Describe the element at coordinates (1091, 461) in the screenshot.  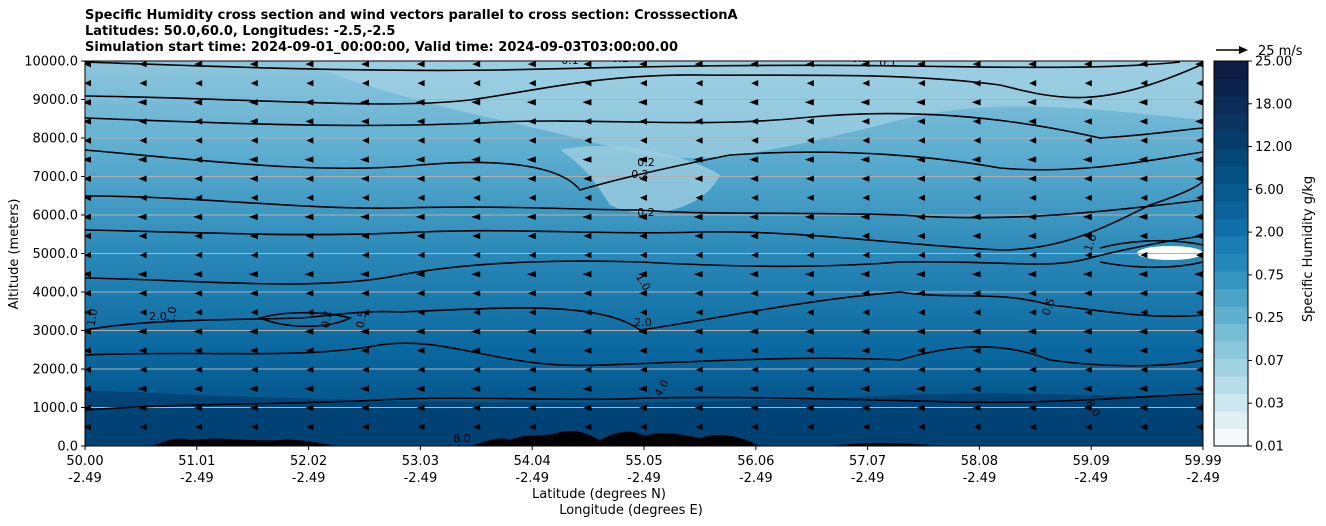
I see `x-tick-label-lat: 59.09` at that location.